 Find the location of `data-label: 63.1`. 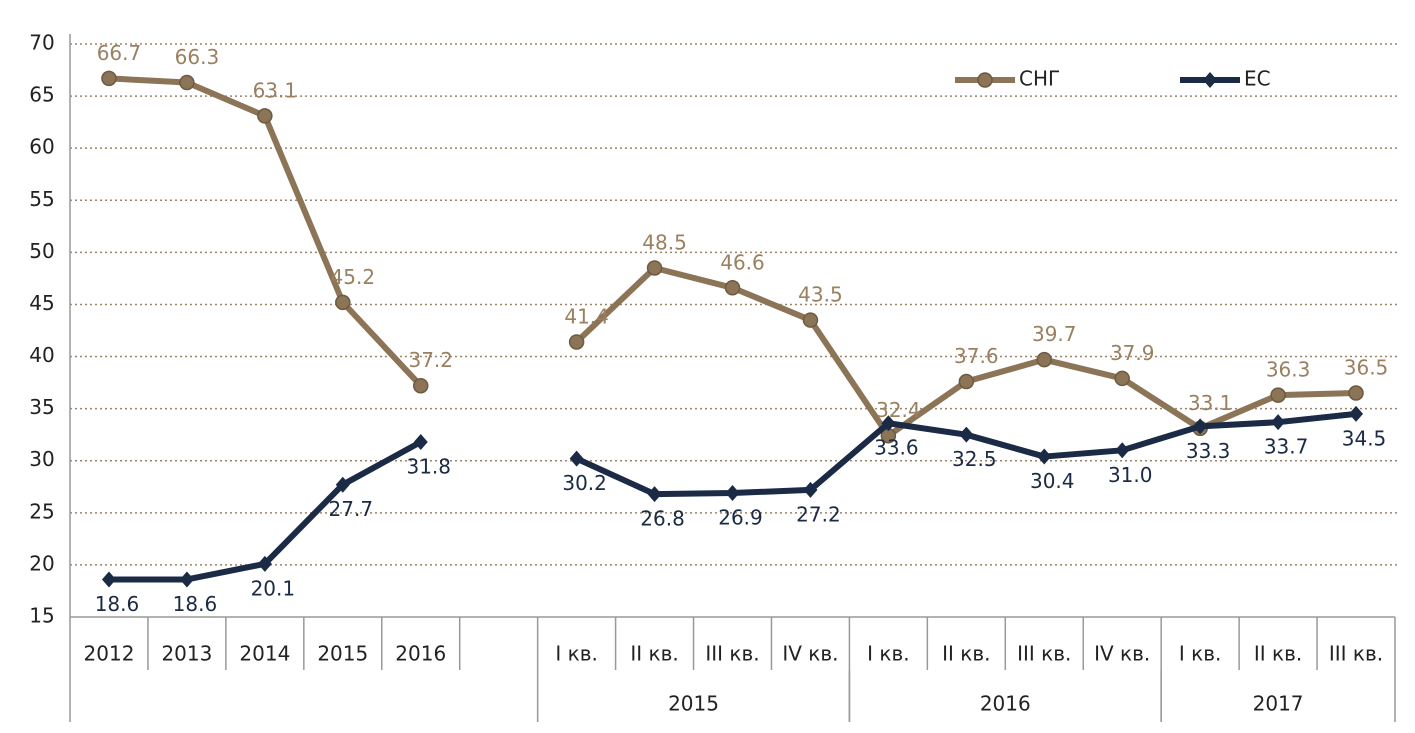

data-label: 63.1 is located at coordinates (275, 90).